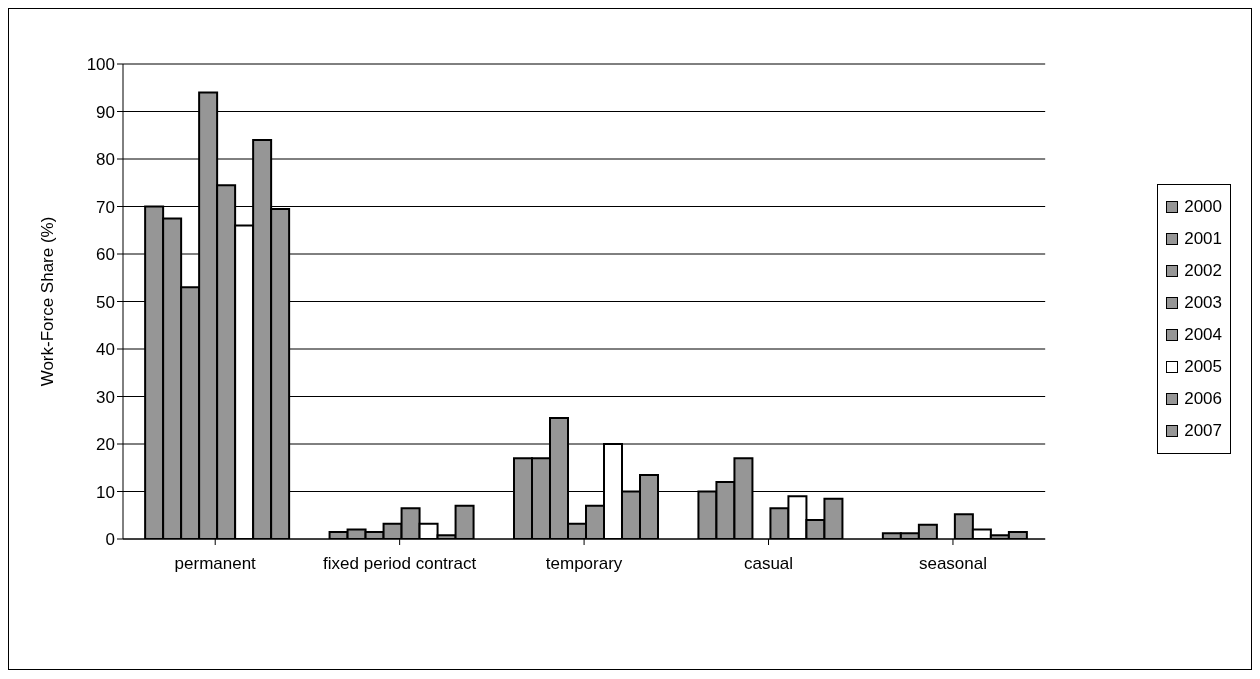  Describe the element at coordinates (1203, 399) in the screenshot. I see `legend-label: 2006` at that location.